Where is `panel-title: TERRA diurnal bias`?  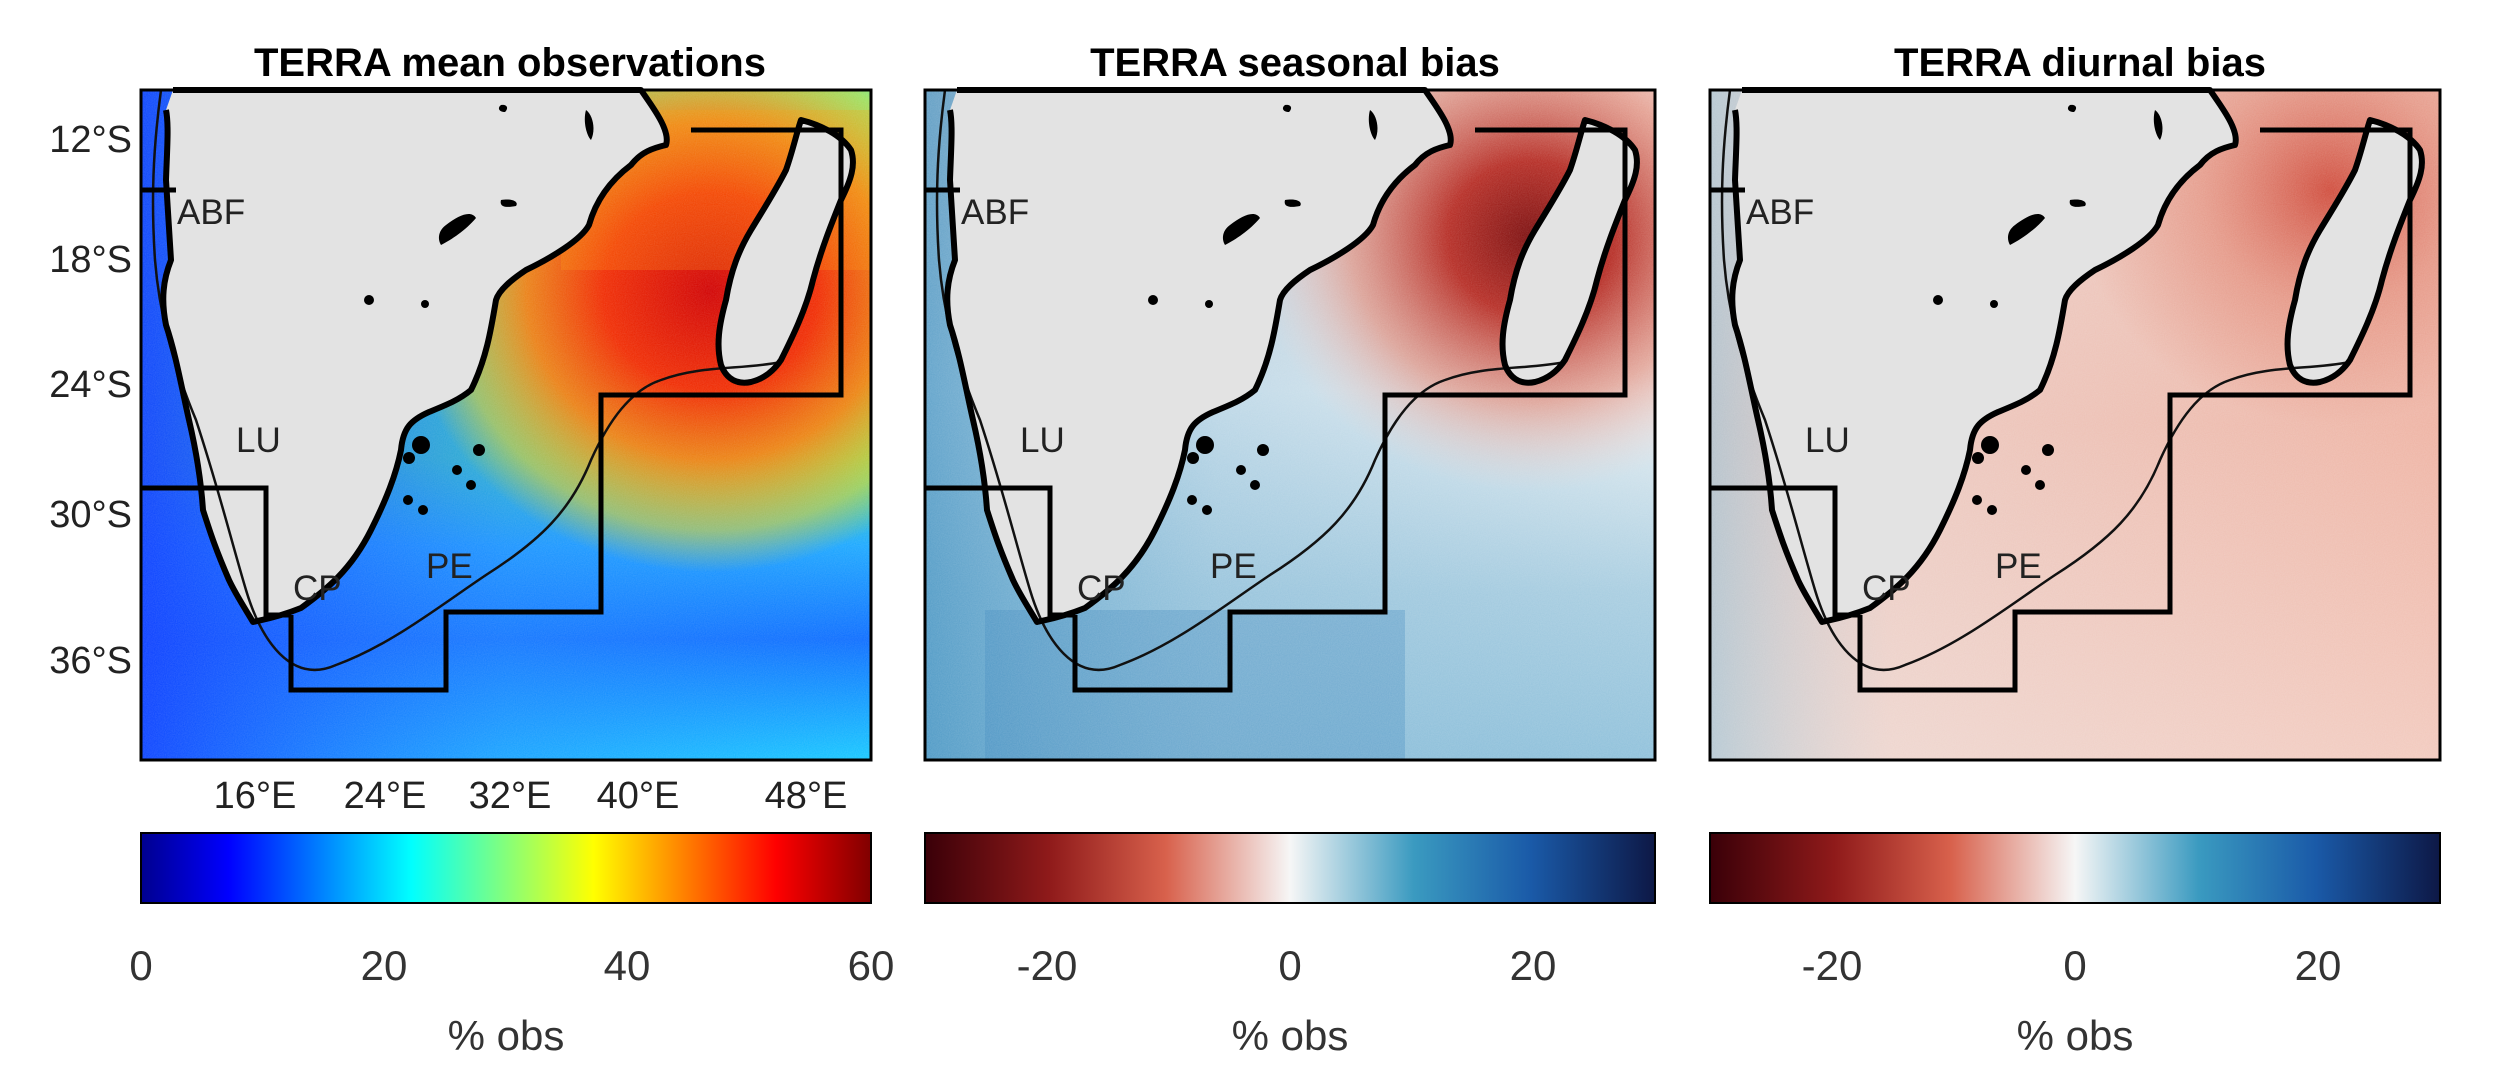
panel-title: TERRA diurnal bias is located at coordinates (2080, 63).